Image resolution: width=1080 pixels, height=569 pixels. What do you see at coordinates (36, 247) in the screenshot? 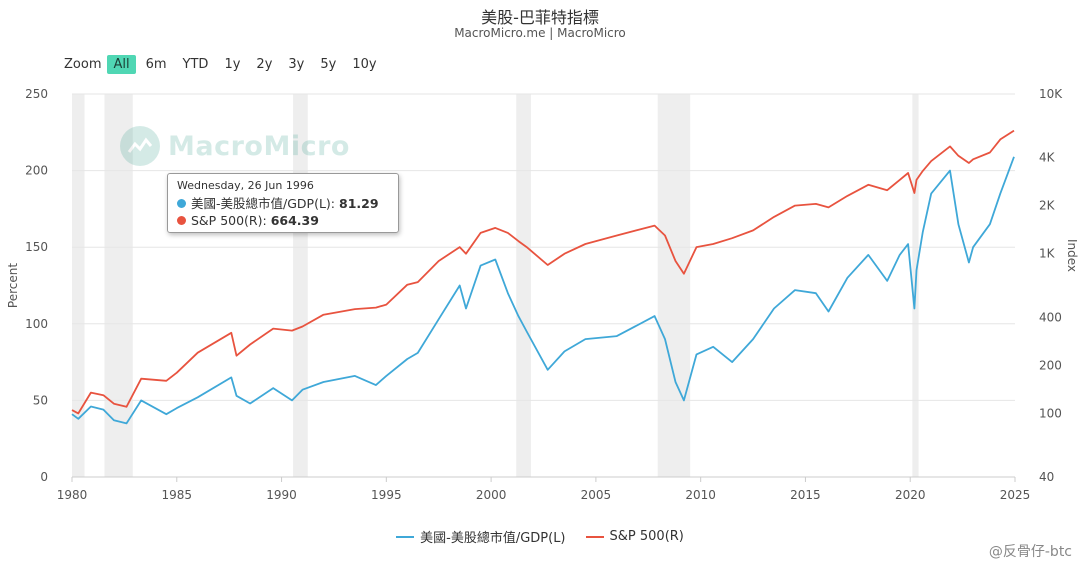
I see `y-left-tick-label: 150` at bounding box center [36, 247].